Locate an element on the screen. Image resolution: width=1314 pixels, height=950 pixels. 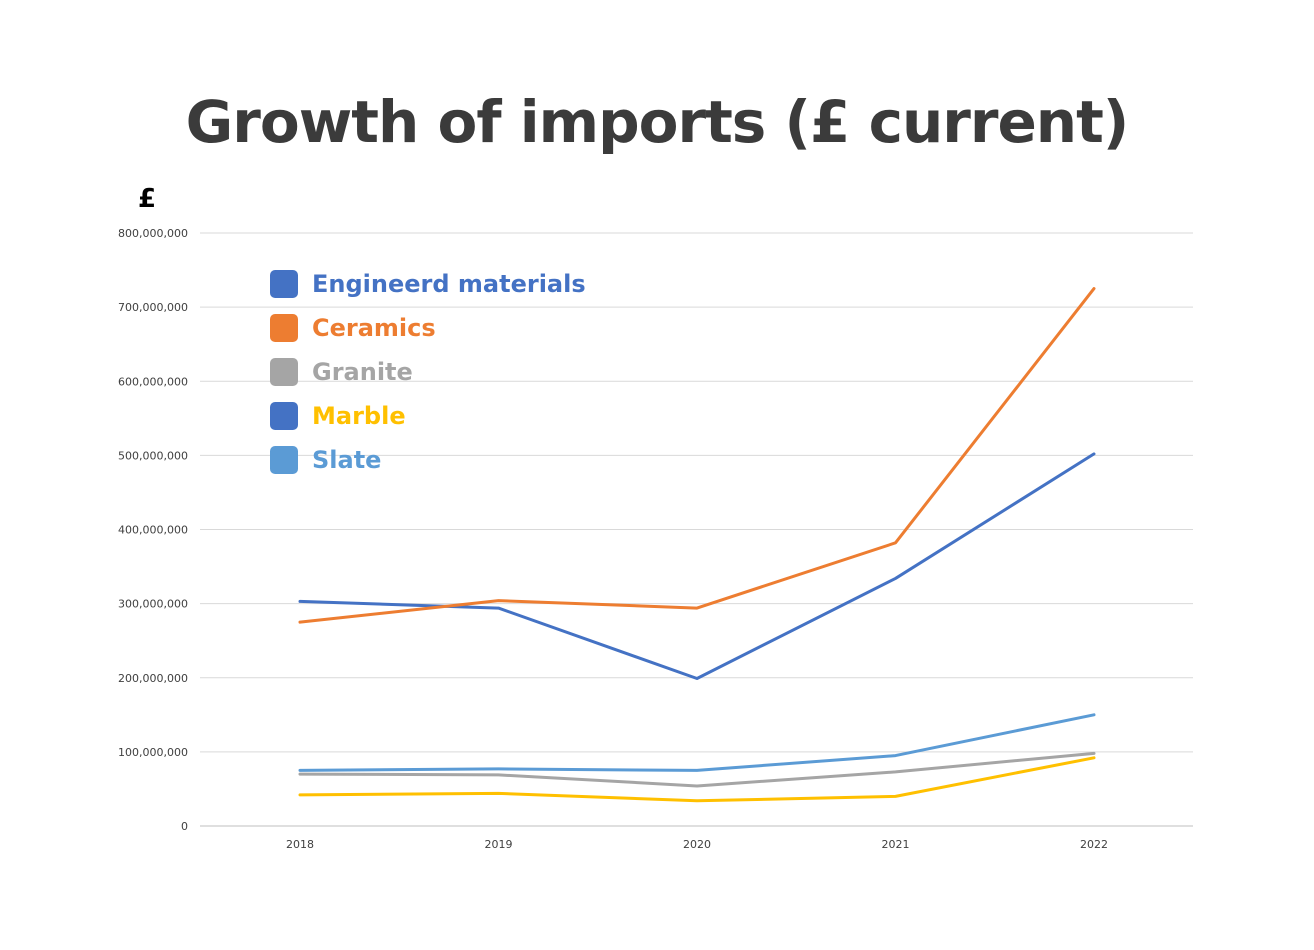
legend-label: Marble is located at coordinates (359, 416).